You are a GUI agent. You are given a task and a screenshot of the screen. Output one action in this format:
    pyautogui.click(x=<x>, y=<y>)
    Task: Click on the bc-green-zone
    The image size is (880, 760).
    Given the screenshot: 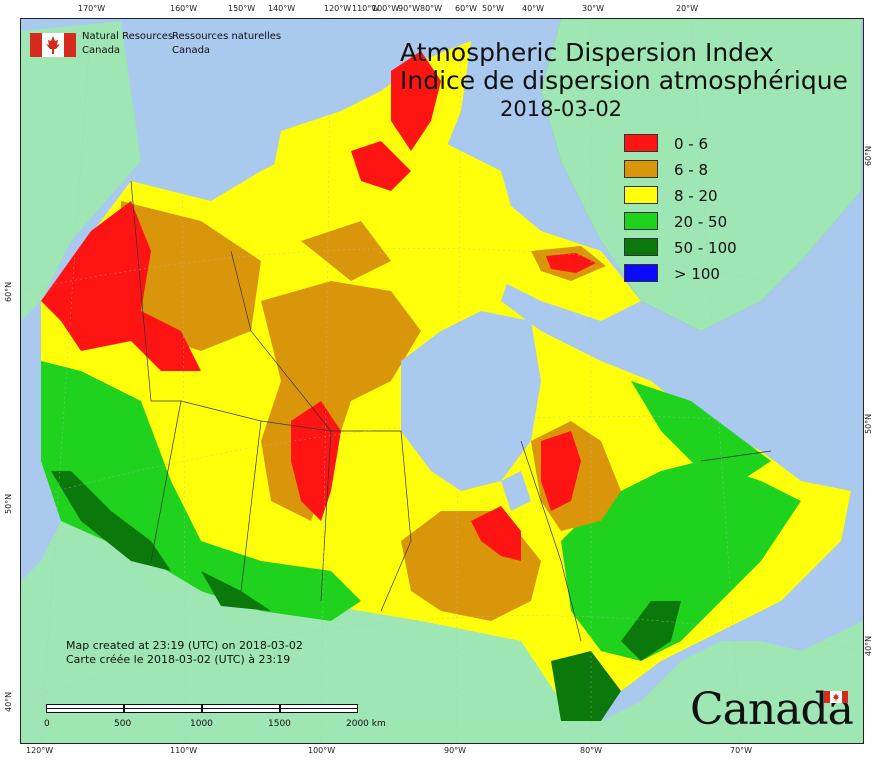 What is the action you would take?
    pyautogui.click(x=201, y=491)
    